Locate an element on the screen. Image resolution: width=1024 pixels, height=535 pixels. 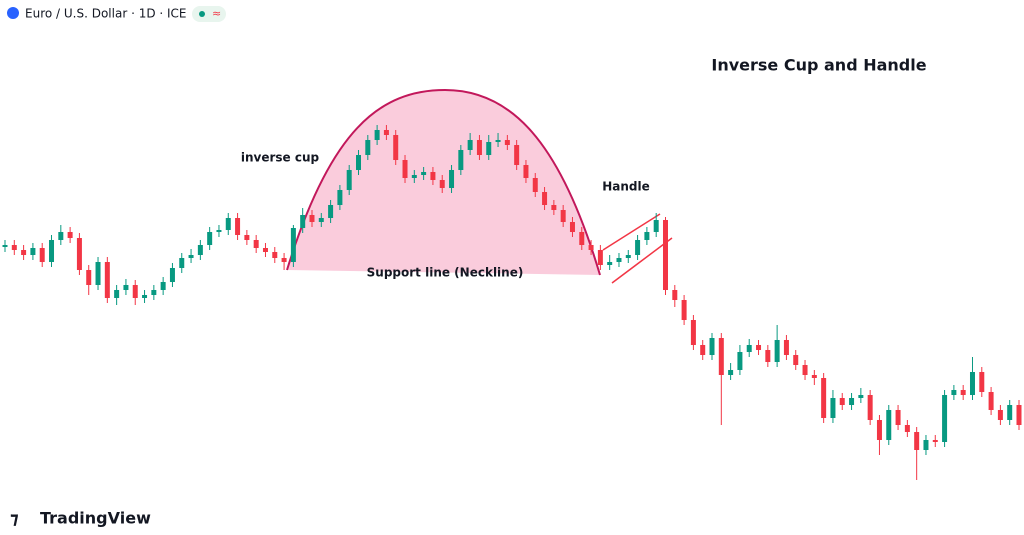
status-dot is located at coordinates (202, 14).